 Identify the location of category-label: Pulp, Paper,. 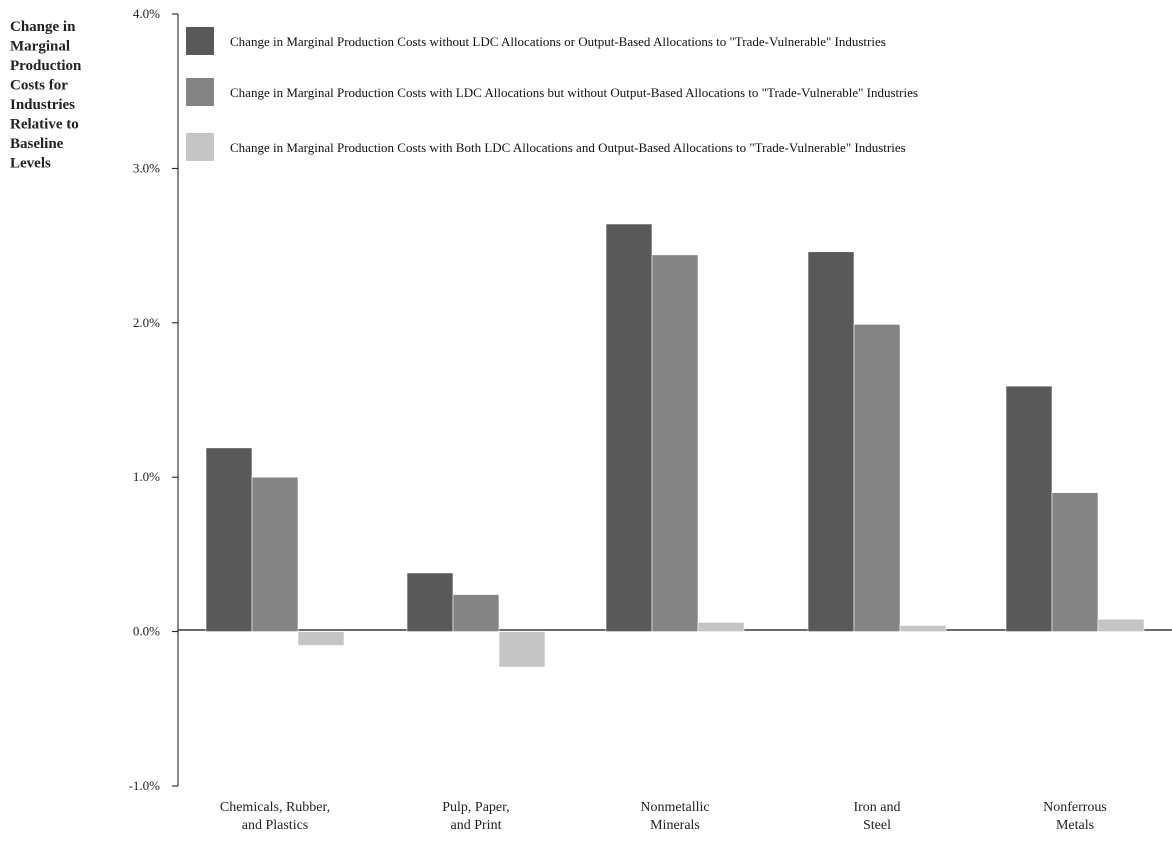
(476, 807).